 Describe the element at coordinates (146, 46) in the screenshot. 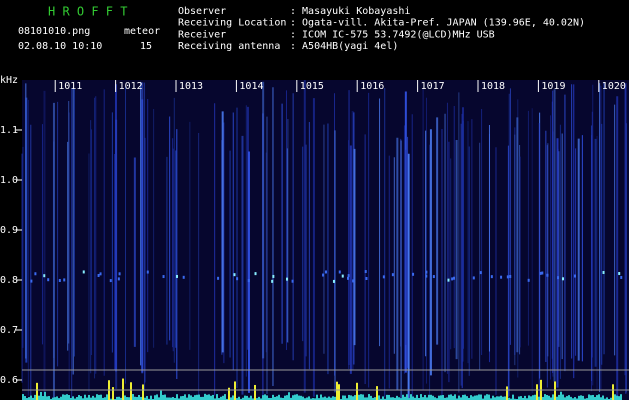

I see `meteor-count: 15` at that location.